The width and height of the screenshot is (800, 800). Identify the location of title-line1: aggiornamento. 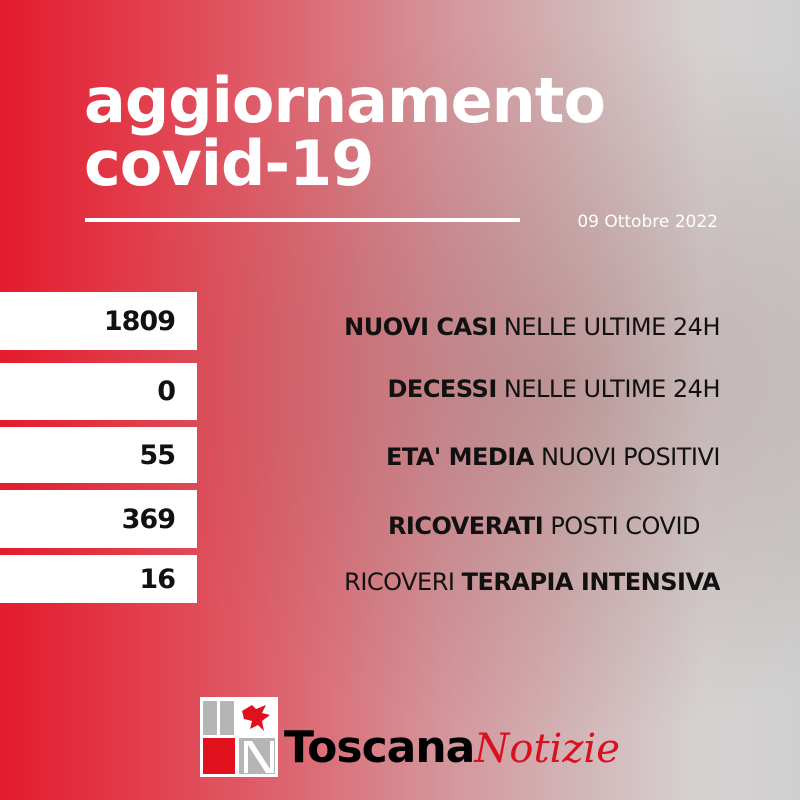
(345, 100).